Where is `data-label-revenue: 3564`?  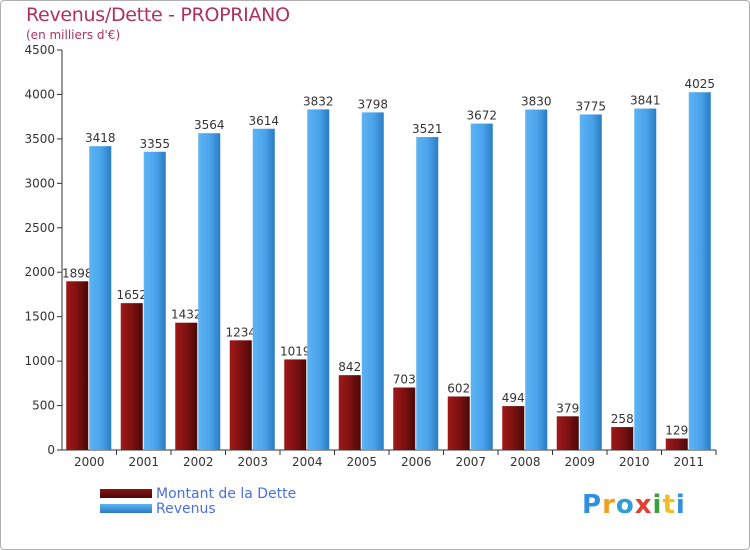 data-label-revenue: 3564 is located at coordinates (209, 125).